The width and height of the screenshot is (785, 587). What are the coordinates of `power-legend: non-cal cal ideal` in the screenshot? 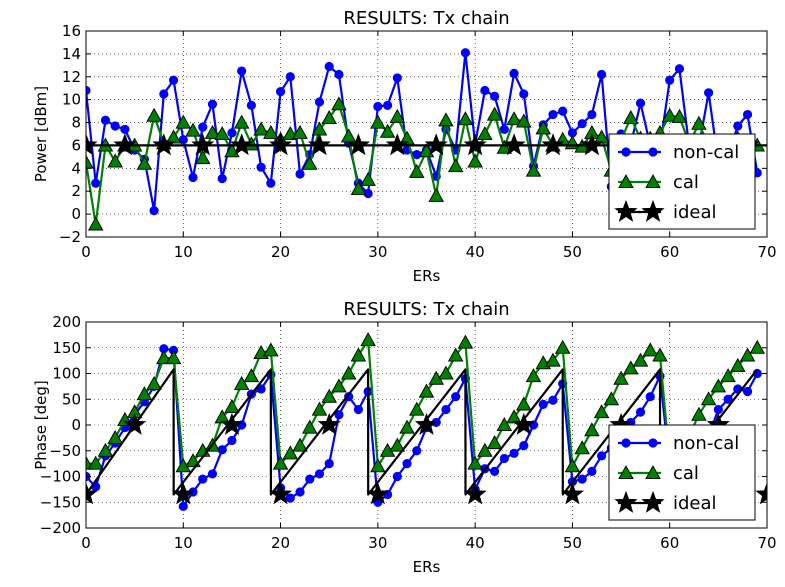 It's located at (682, 181).